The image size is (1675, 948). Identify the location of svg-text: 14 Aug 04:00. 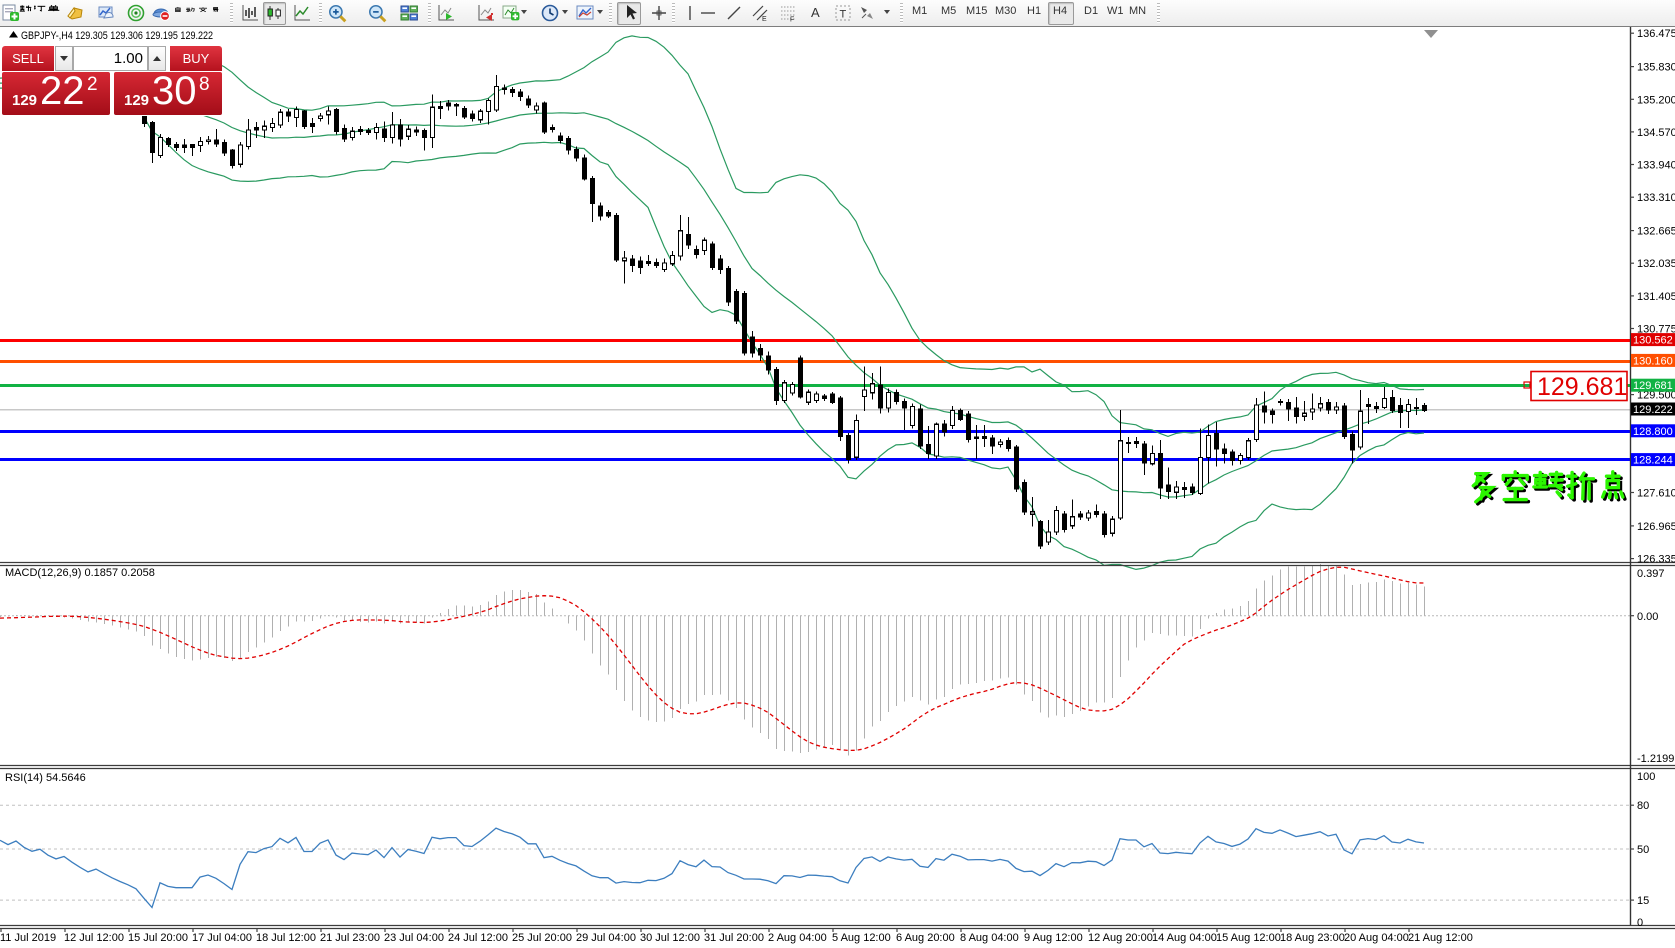
(1184, 938).